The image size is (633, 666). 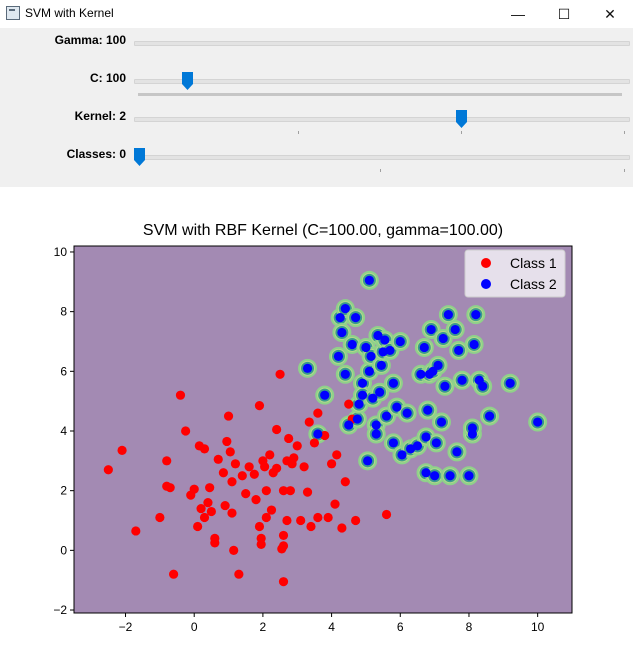 I want to click on close-button: ✕, so click(x=610, y=14).